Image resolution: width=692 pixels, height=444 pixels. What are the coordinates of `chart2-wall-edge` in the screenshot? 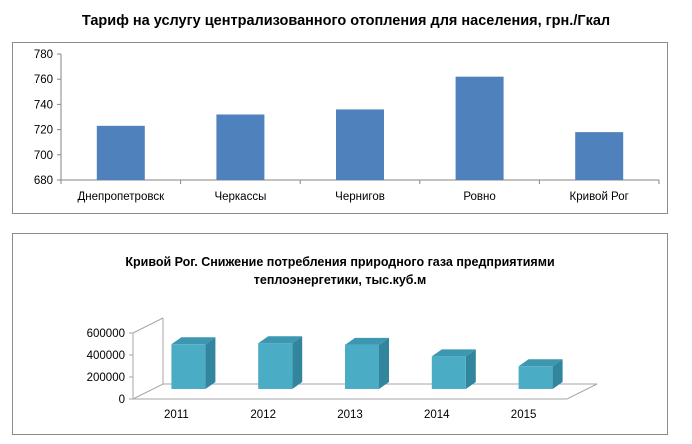 It's located at (148, 325).